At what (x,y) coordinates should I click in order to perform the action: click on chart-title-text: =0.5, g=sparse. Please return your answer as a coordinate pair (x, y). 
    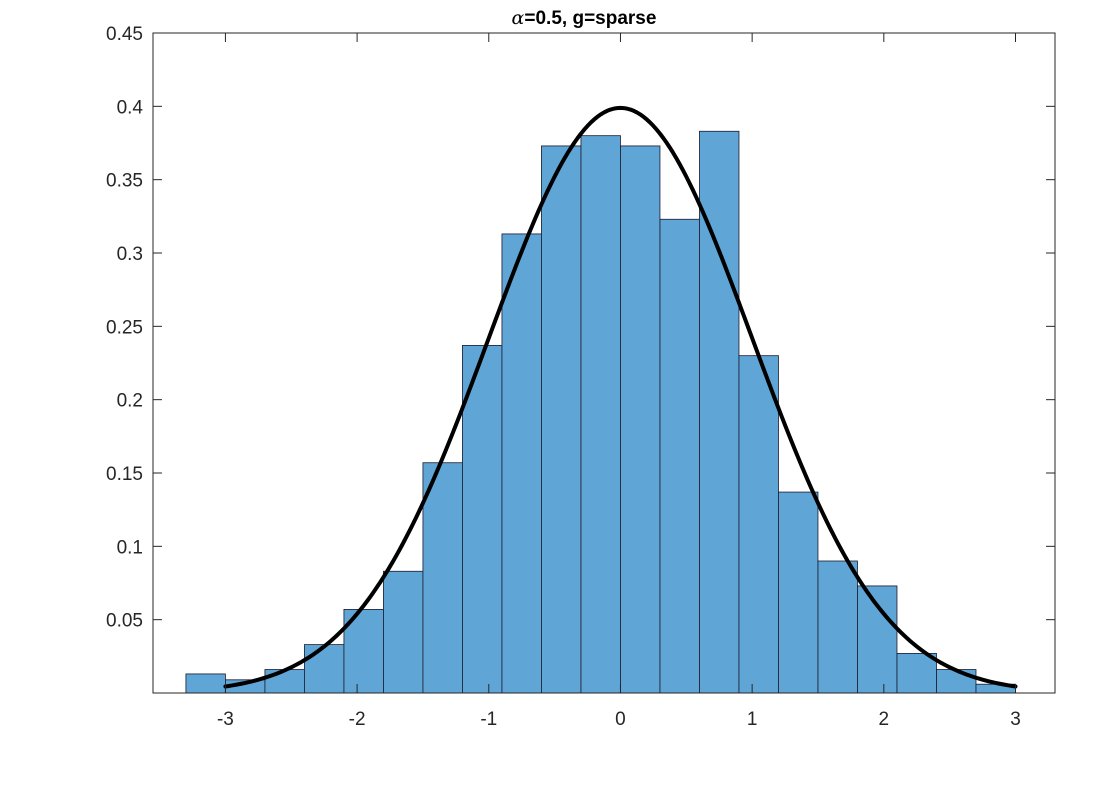
    Looking at the image, I should click on (590, 18).